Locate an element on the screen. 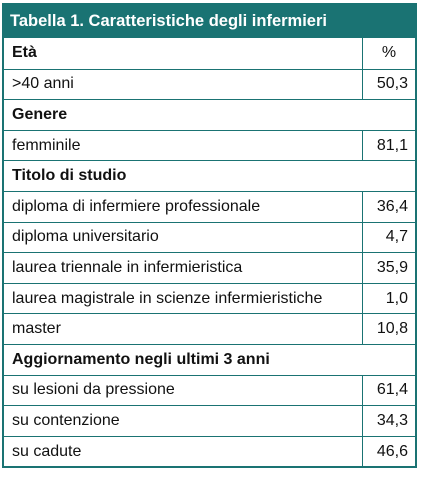 This screenshot has width=421, height=479. row-value: 1,0 is located at coordinates (388, 298).